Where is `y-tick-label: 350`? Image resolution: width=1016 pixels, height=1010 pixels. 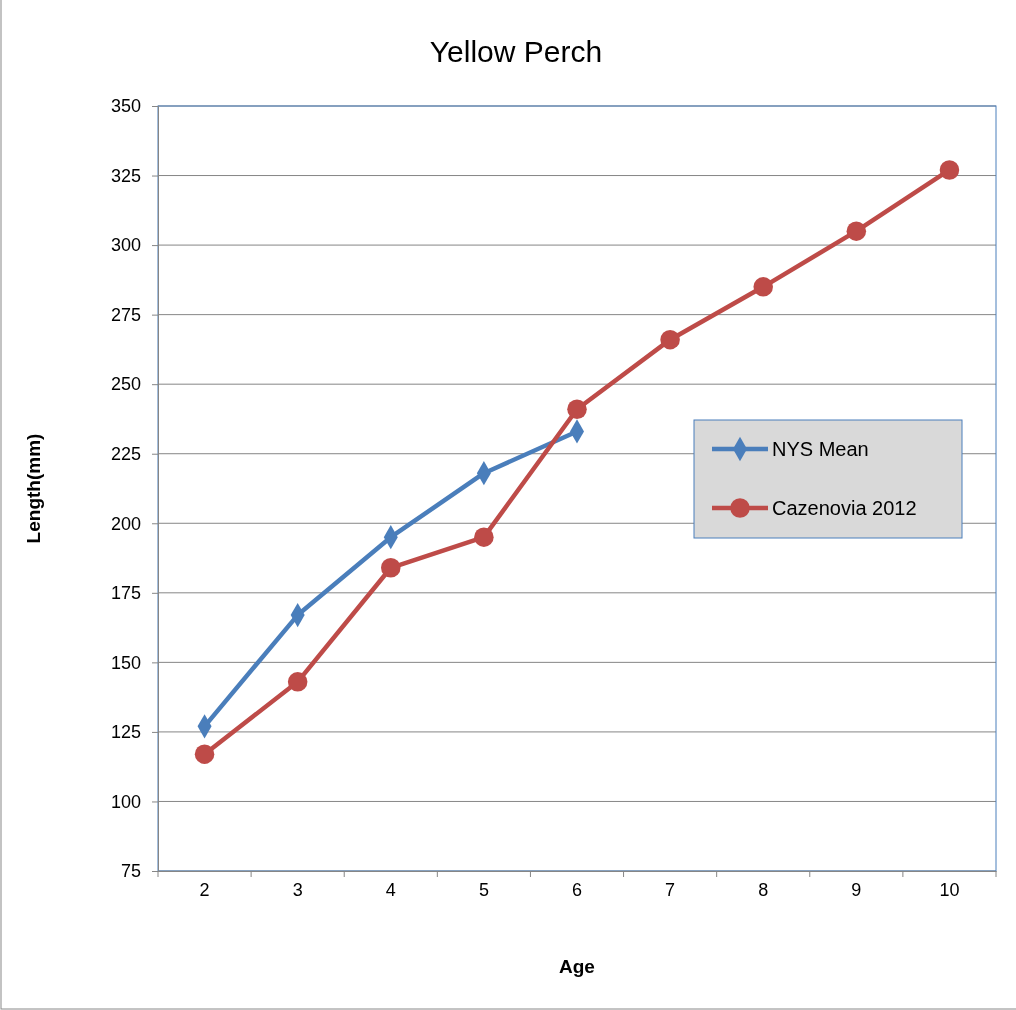
y-tick-label: 350 is located at coordinates (125, 106).